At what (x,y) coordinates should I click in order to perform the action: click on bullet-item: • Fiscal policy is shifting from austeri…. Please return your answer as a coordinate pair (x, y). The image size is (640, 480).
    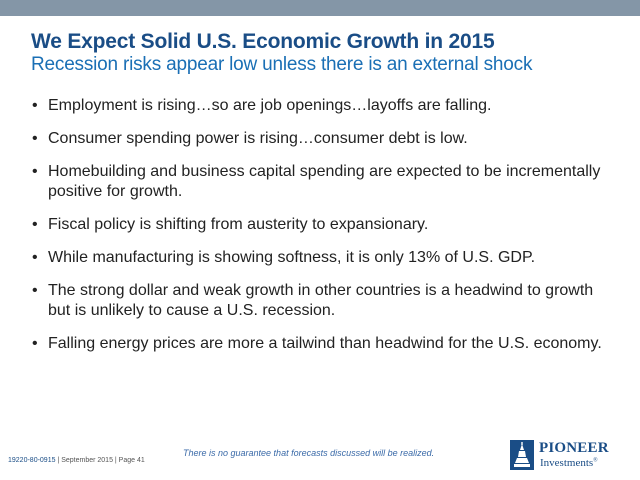
    Looking at the image, I should click on (321, 225).